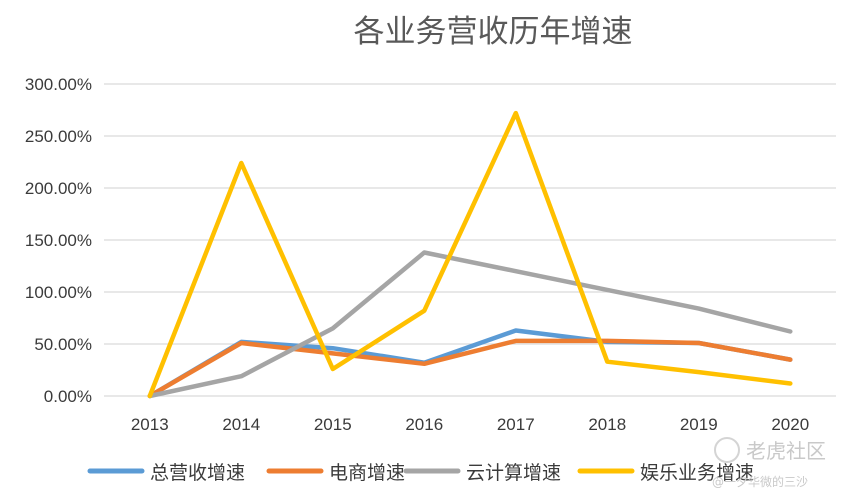 The width and height of the screenshot is (846, 500). Describe the element at coordinates (150, 424) in the screenshot. I see `x-tick-label: 2013` at that location.